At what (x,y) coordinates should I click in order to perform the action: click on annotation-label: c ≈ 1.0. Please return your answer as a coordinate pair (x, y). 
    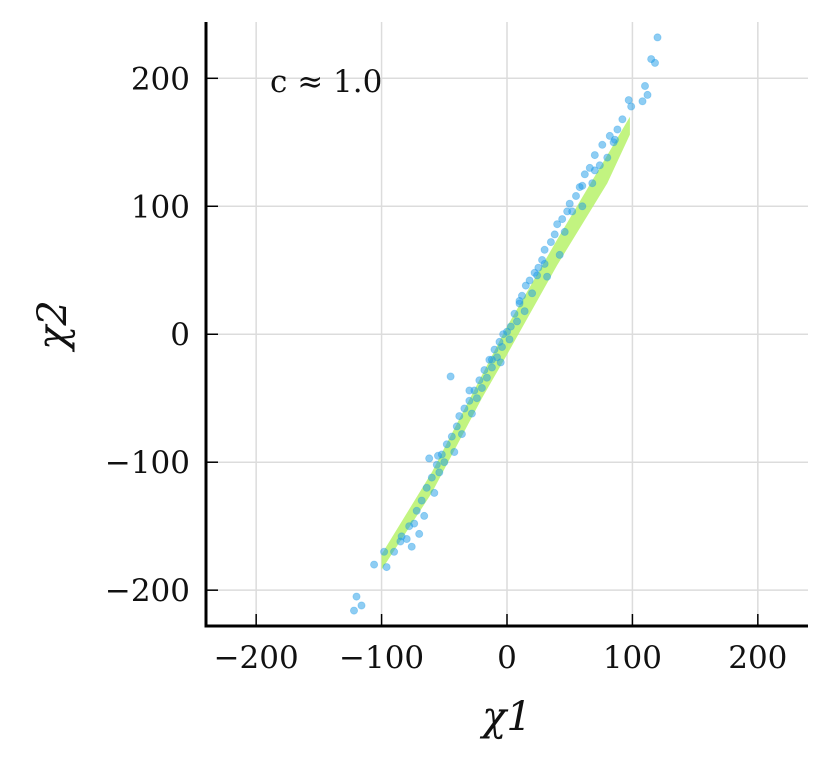
    Looking at the image, I should click on (326, 82).